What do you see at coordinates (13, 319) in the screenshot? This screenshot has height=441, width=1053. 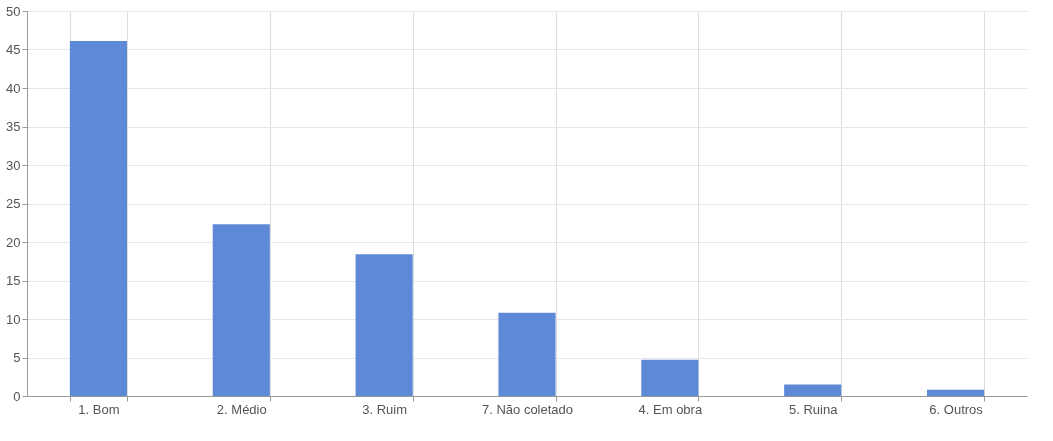 I see `y-tick-label: 10` at bounding box center [13, 319].